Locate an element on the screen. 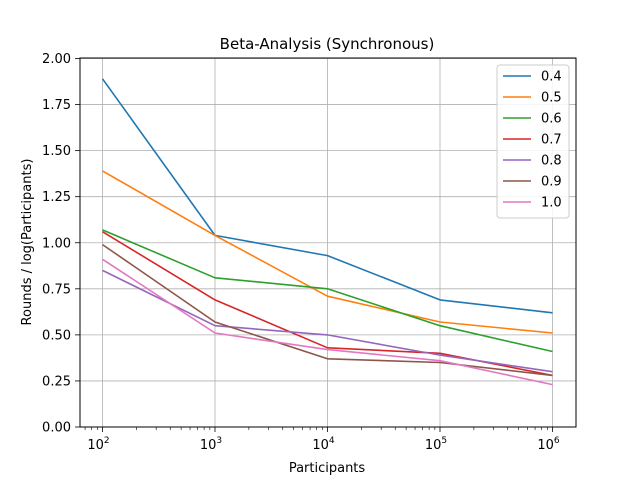 The image size is (640, 480). x-axis-title: Participants is located at coordinates (327, 468).